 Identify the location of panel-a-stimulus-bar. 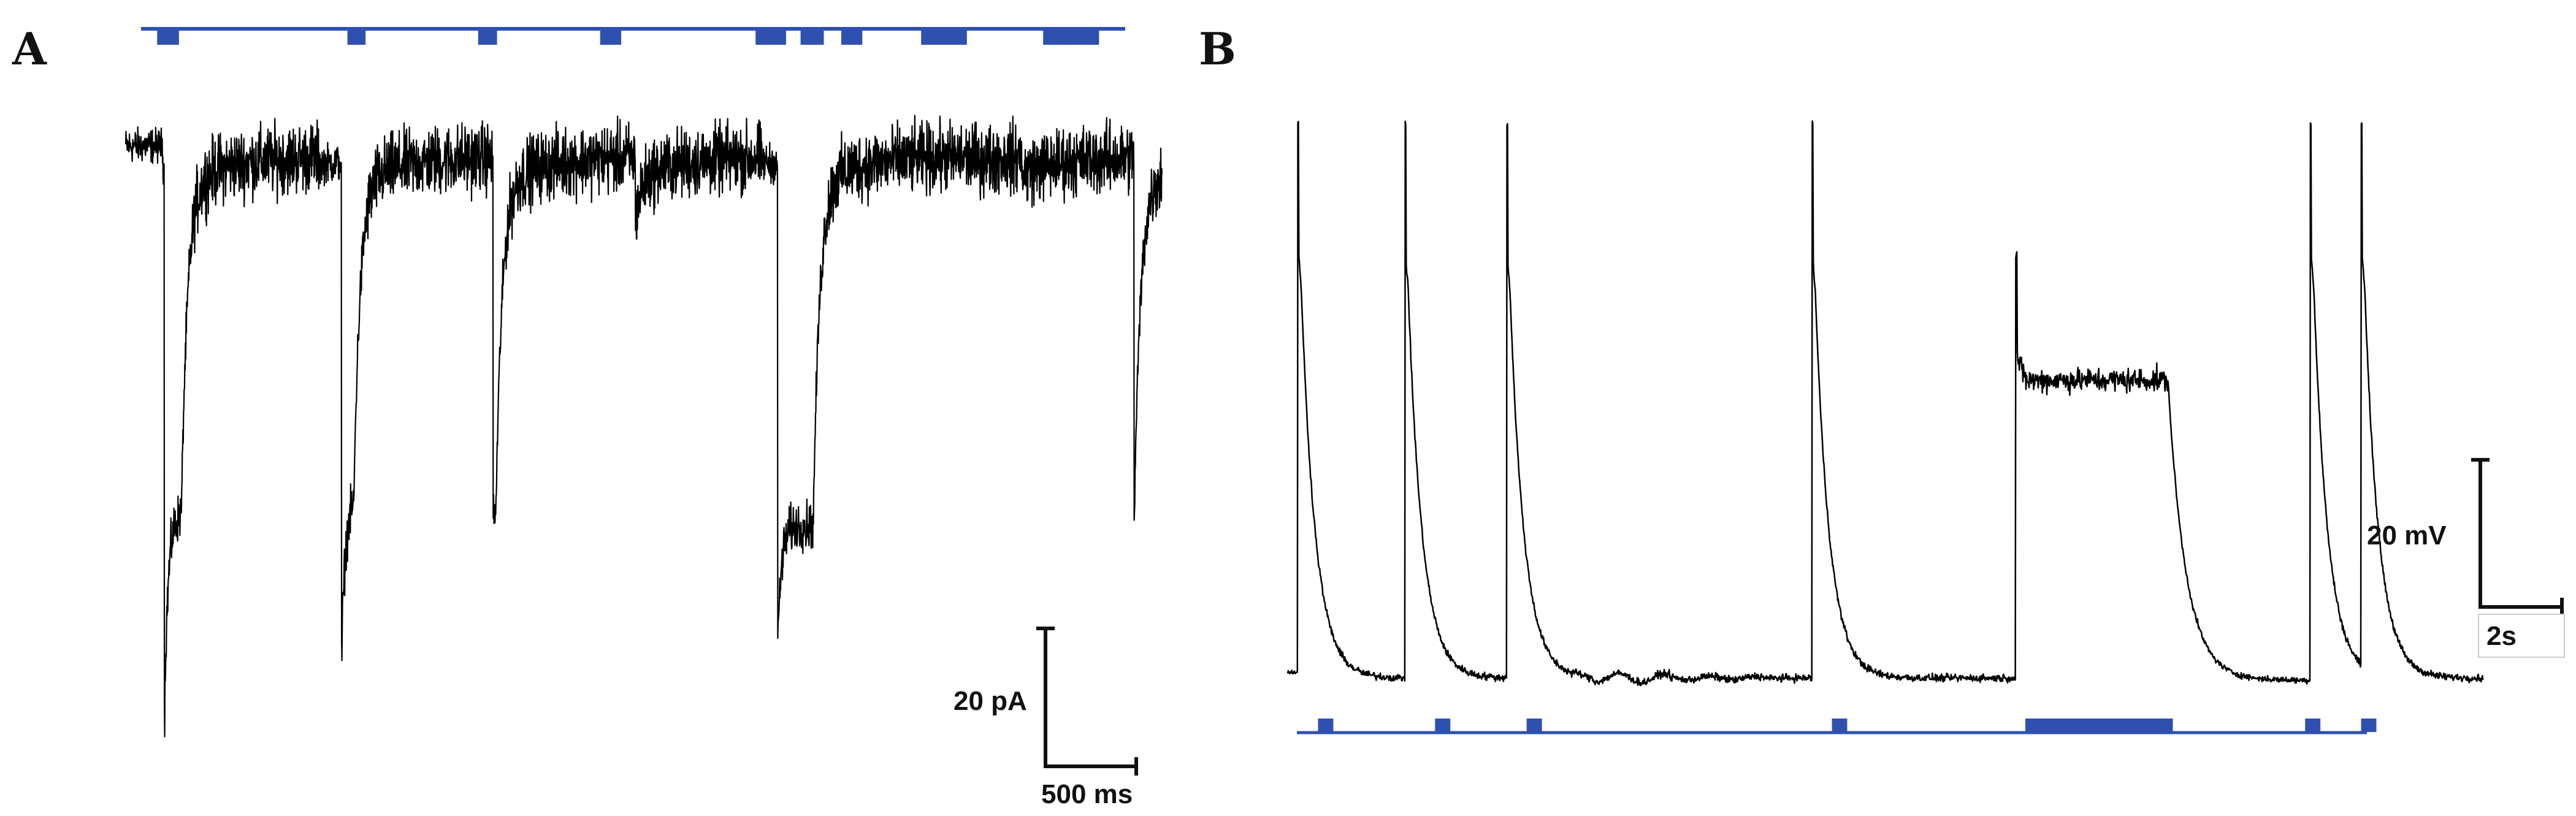
(633, 36).